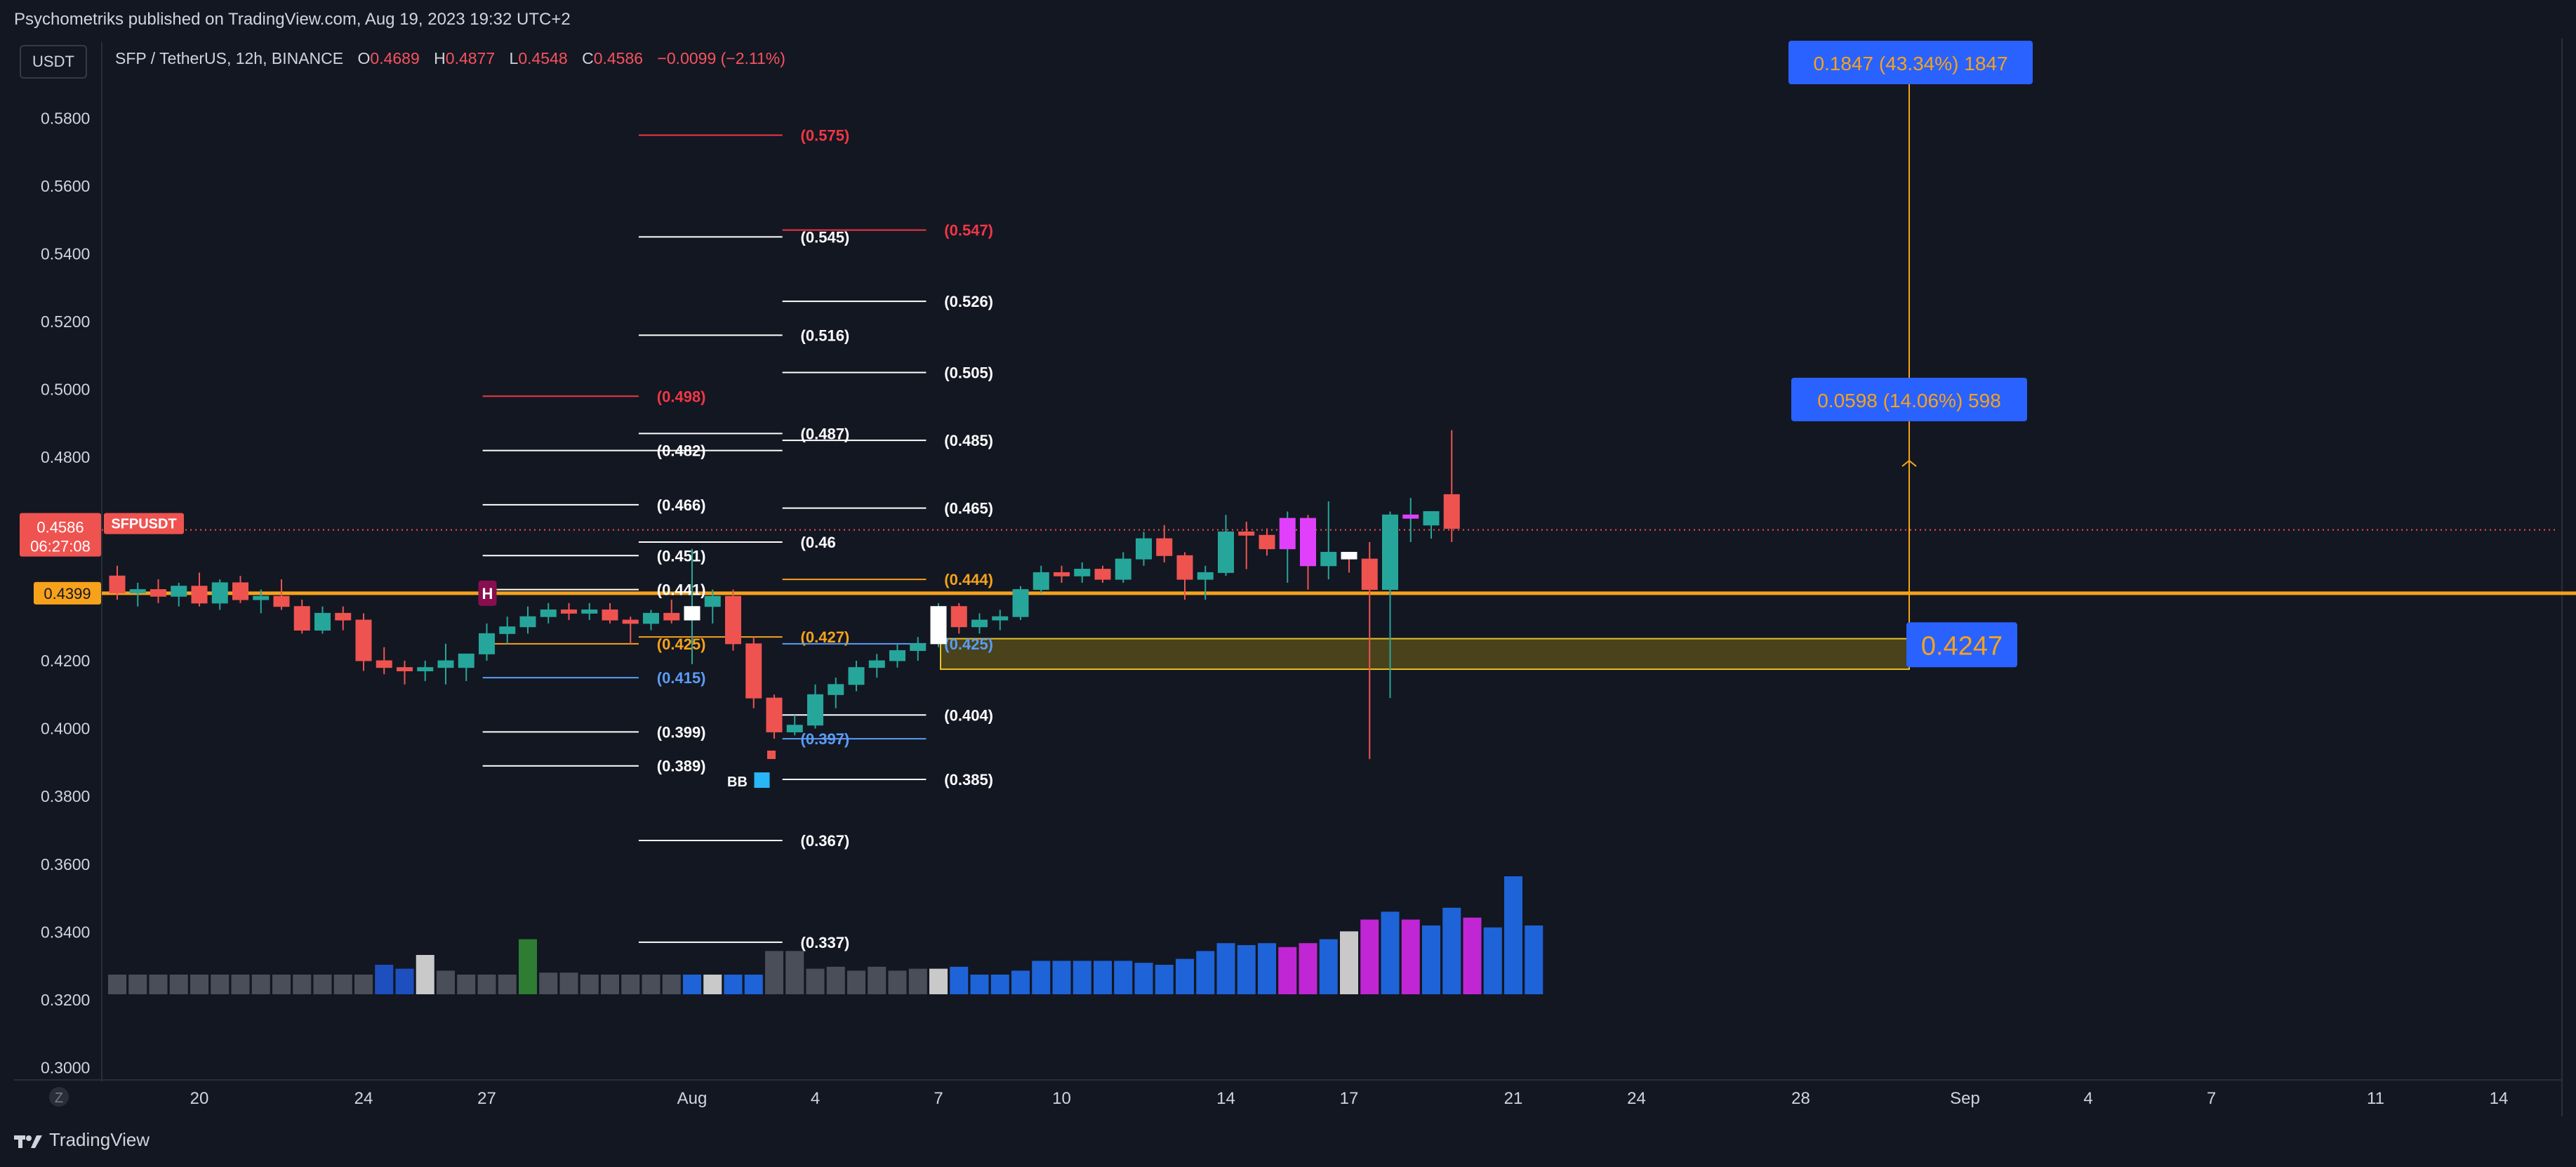 The height and width of the screenshot is (1167, 2576). Describe the element at coordinates (61, 546) in the screenshot. I see `price-label-countdown: 06:27:08` at that location.